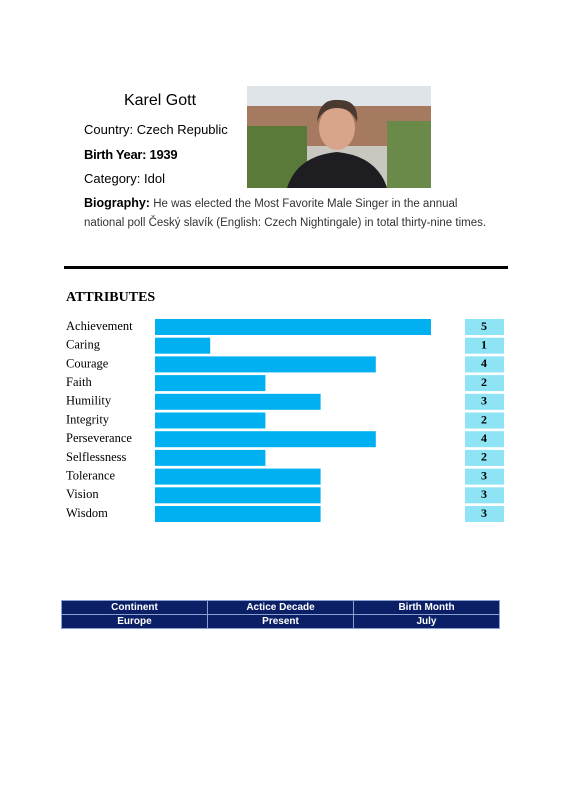 This screenshot has height=800, width=565. I want to click on category-label: Selflessness, so click(96, 457).